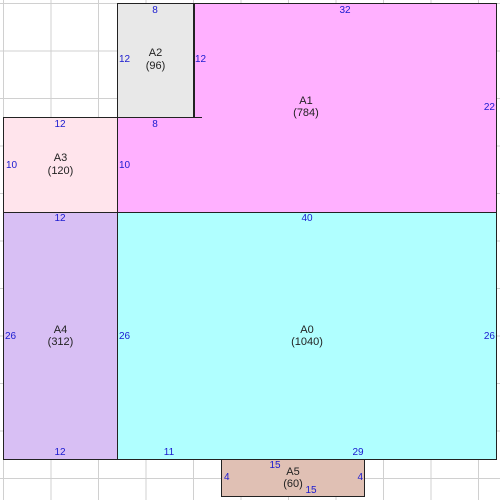 This screenshot has width=500, height=500. I want to click on region-a4: A4 (312), so click(60, 336).